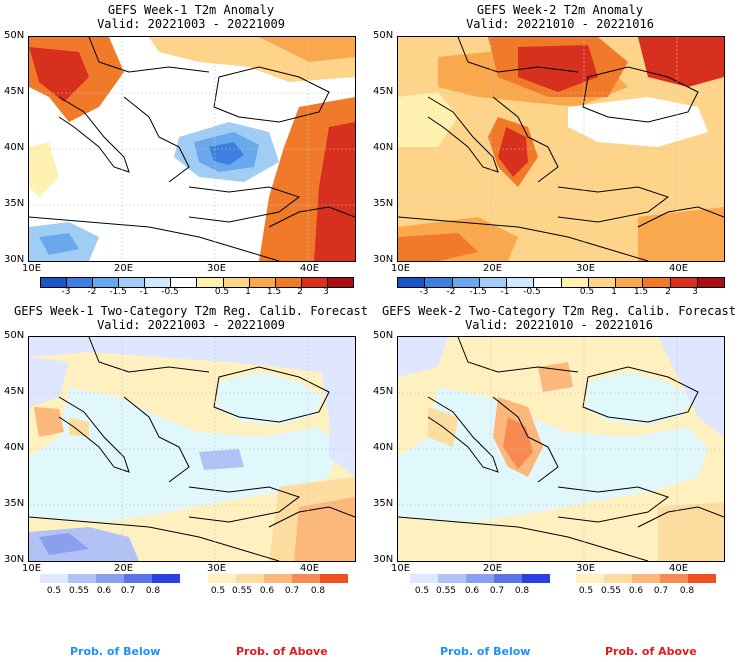 The height and width of the screenshot is (662, 740). What do you see at coordinates (383, 335) in the screenshot?
I see `p4-lat-50: 50N` at bounding box center [383, 335].